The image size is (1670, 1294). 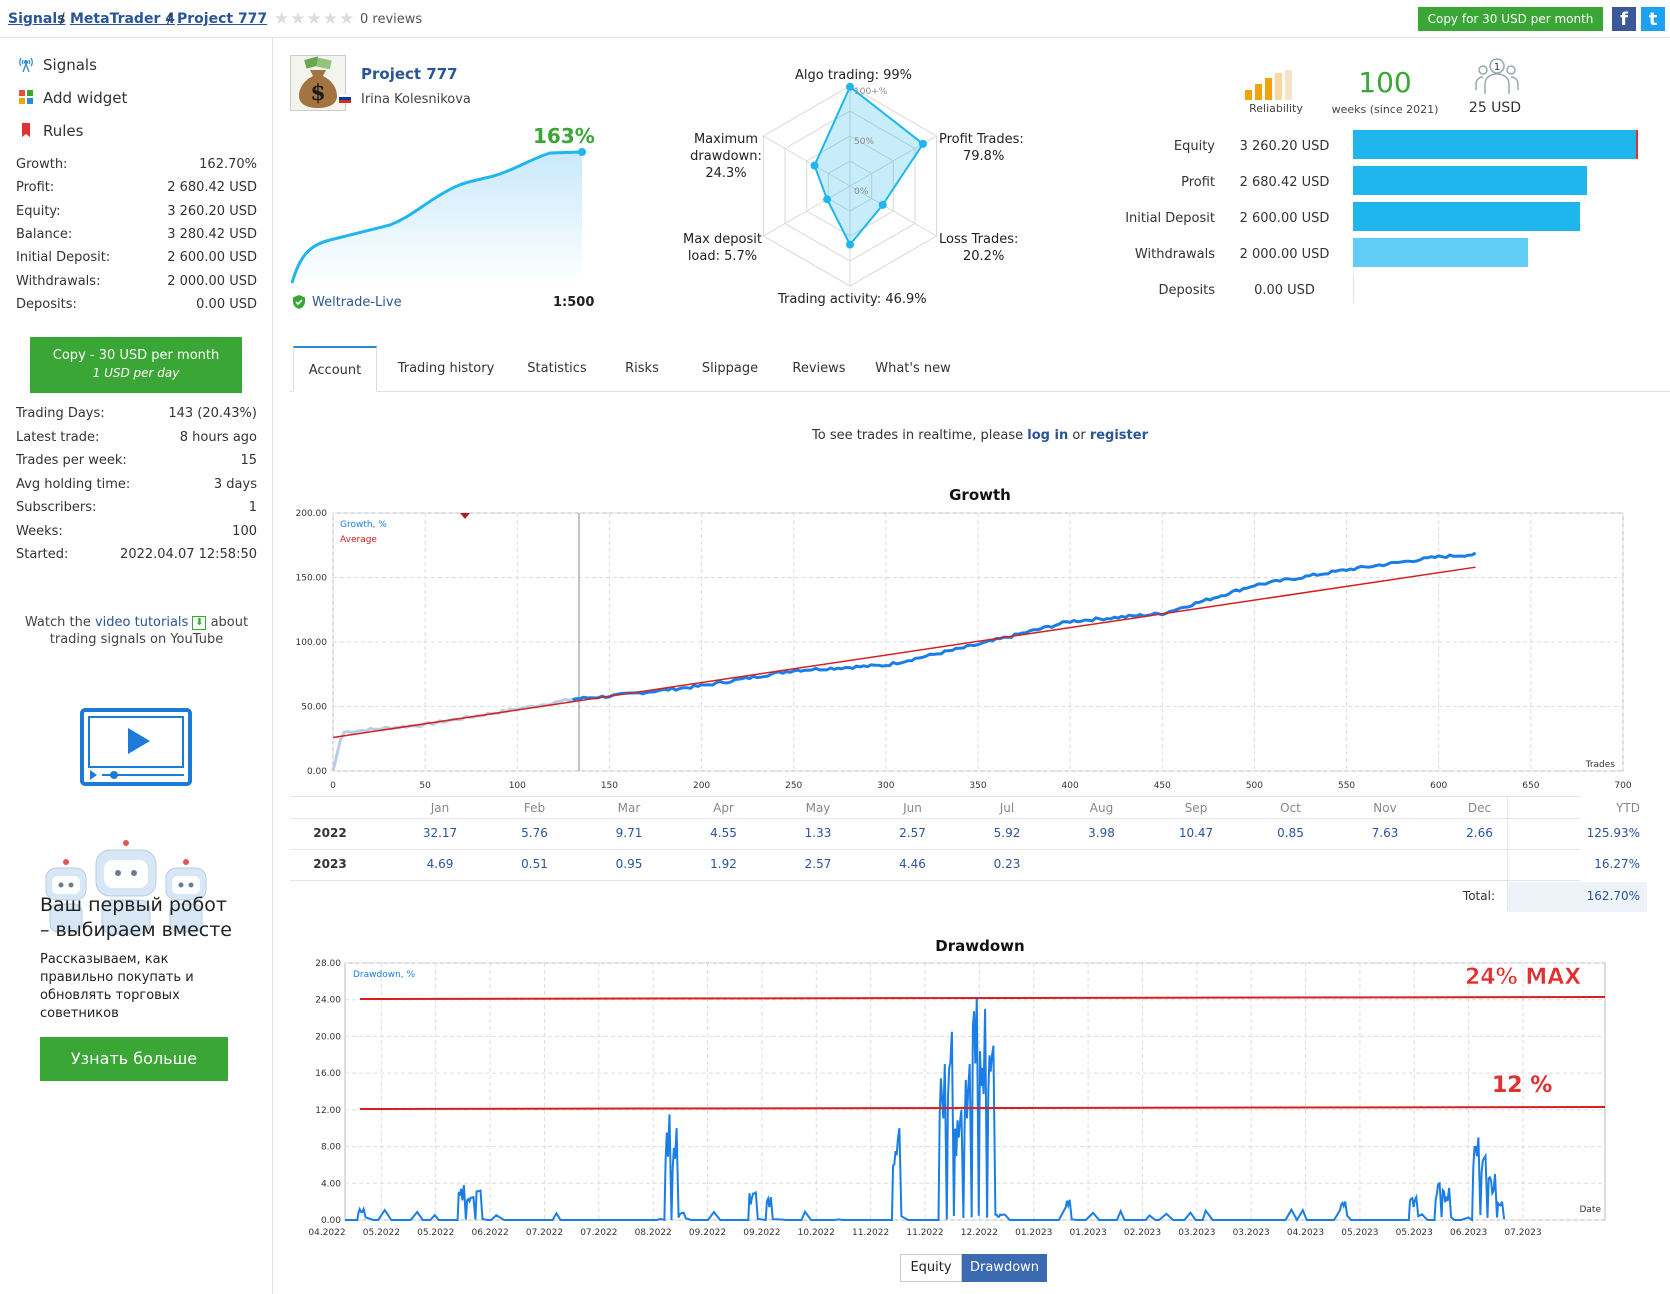 What do you see at coordinates (188, 554) in the screenshot?
I see `stat-value: 2022.04.07 12:58:50` at bounding box center [188, 554].